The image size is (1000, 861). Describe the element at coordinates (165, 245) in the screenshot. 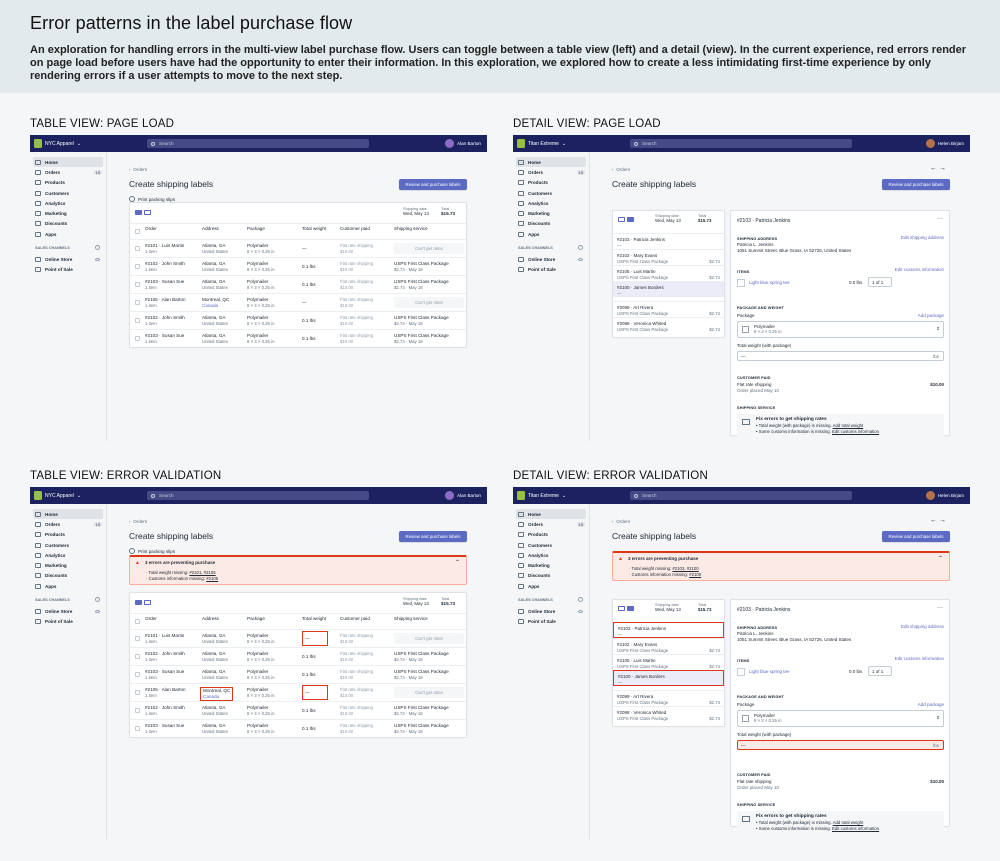

I see `order-link: #2101 · Luis Martin` at that location.